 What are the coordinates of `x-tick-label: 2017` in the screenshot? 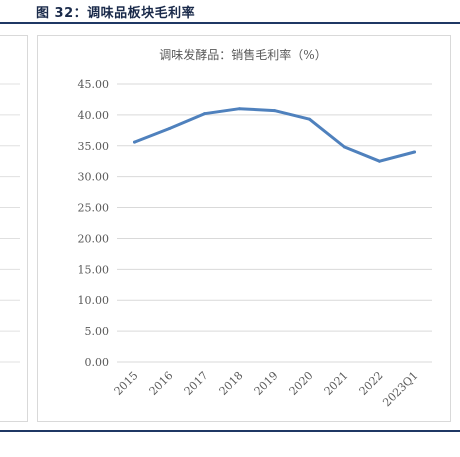 It's located at (196, 383).